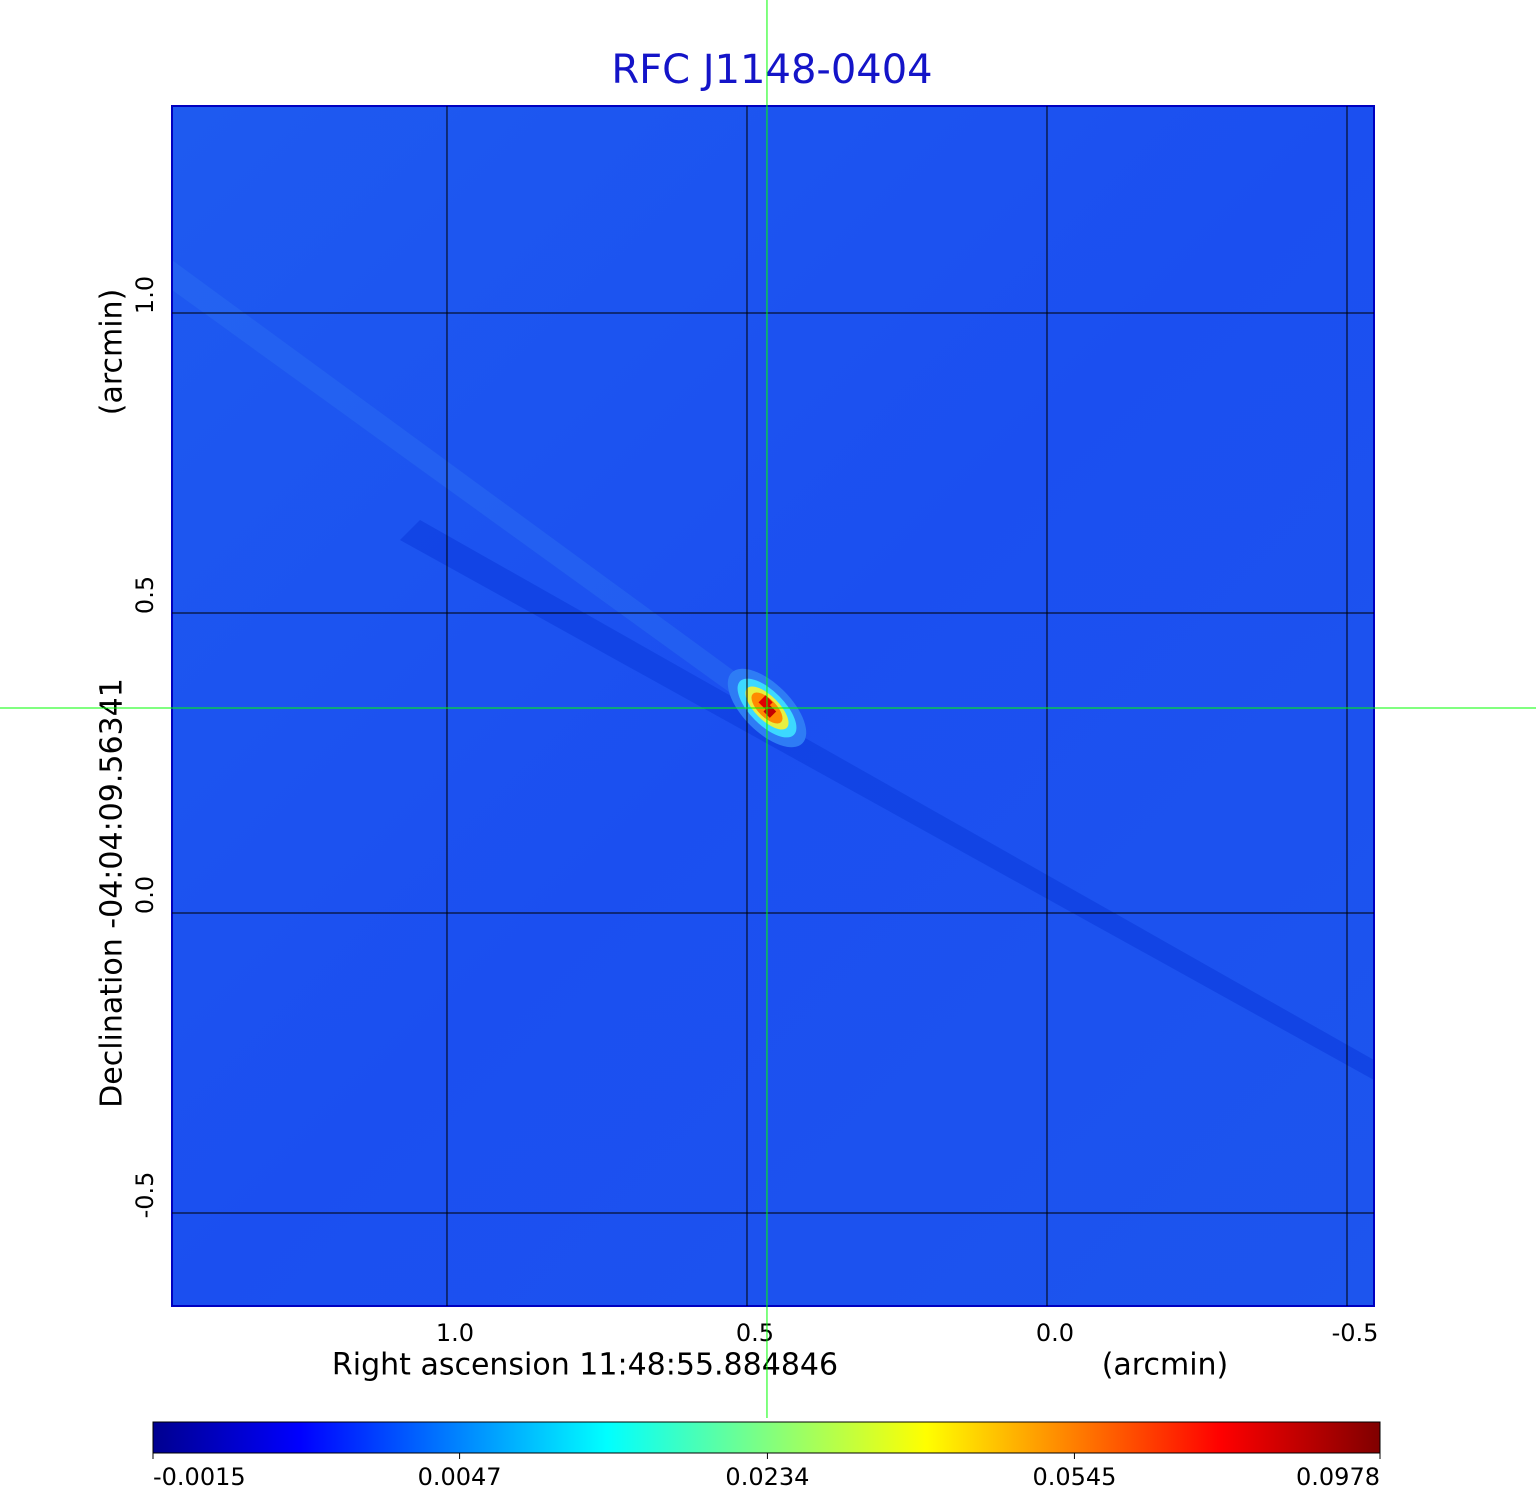 This screenshot has height=1511, width=1536. Describe the element at coordinates (771, 70) in the screenshot. I see `chart-title: RFC J1148-0404` at that location.